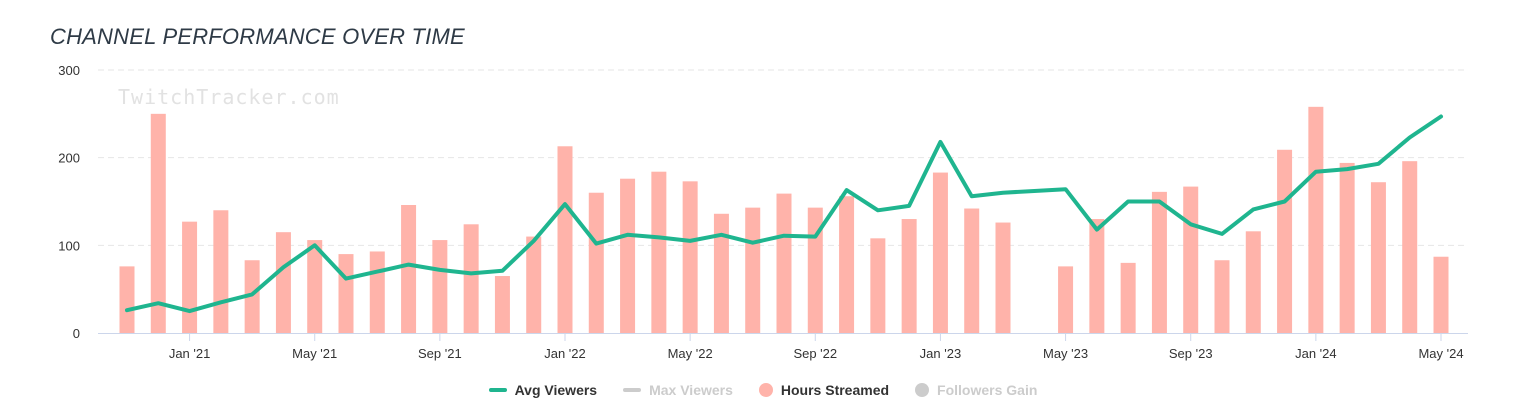 The width and height of the screenshot is (1526, 413). Describe the element at coordinates (69, 70) in the screenshot. I see `y-tick-label: 300` at that location.